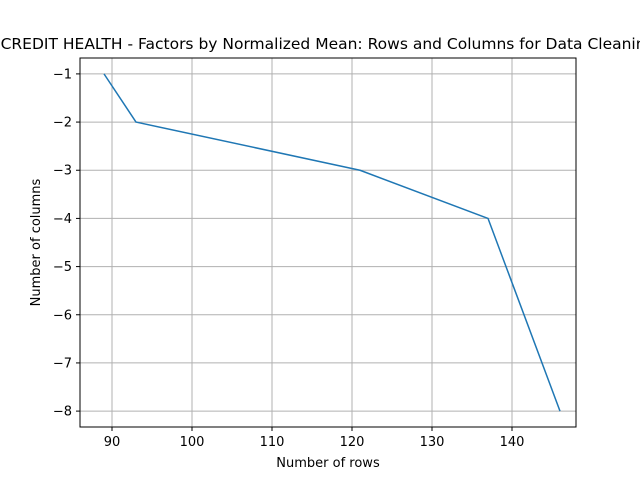 The image size is (640, 480). I want to click on x-axis-label: Number of rows, so click(328, 463).